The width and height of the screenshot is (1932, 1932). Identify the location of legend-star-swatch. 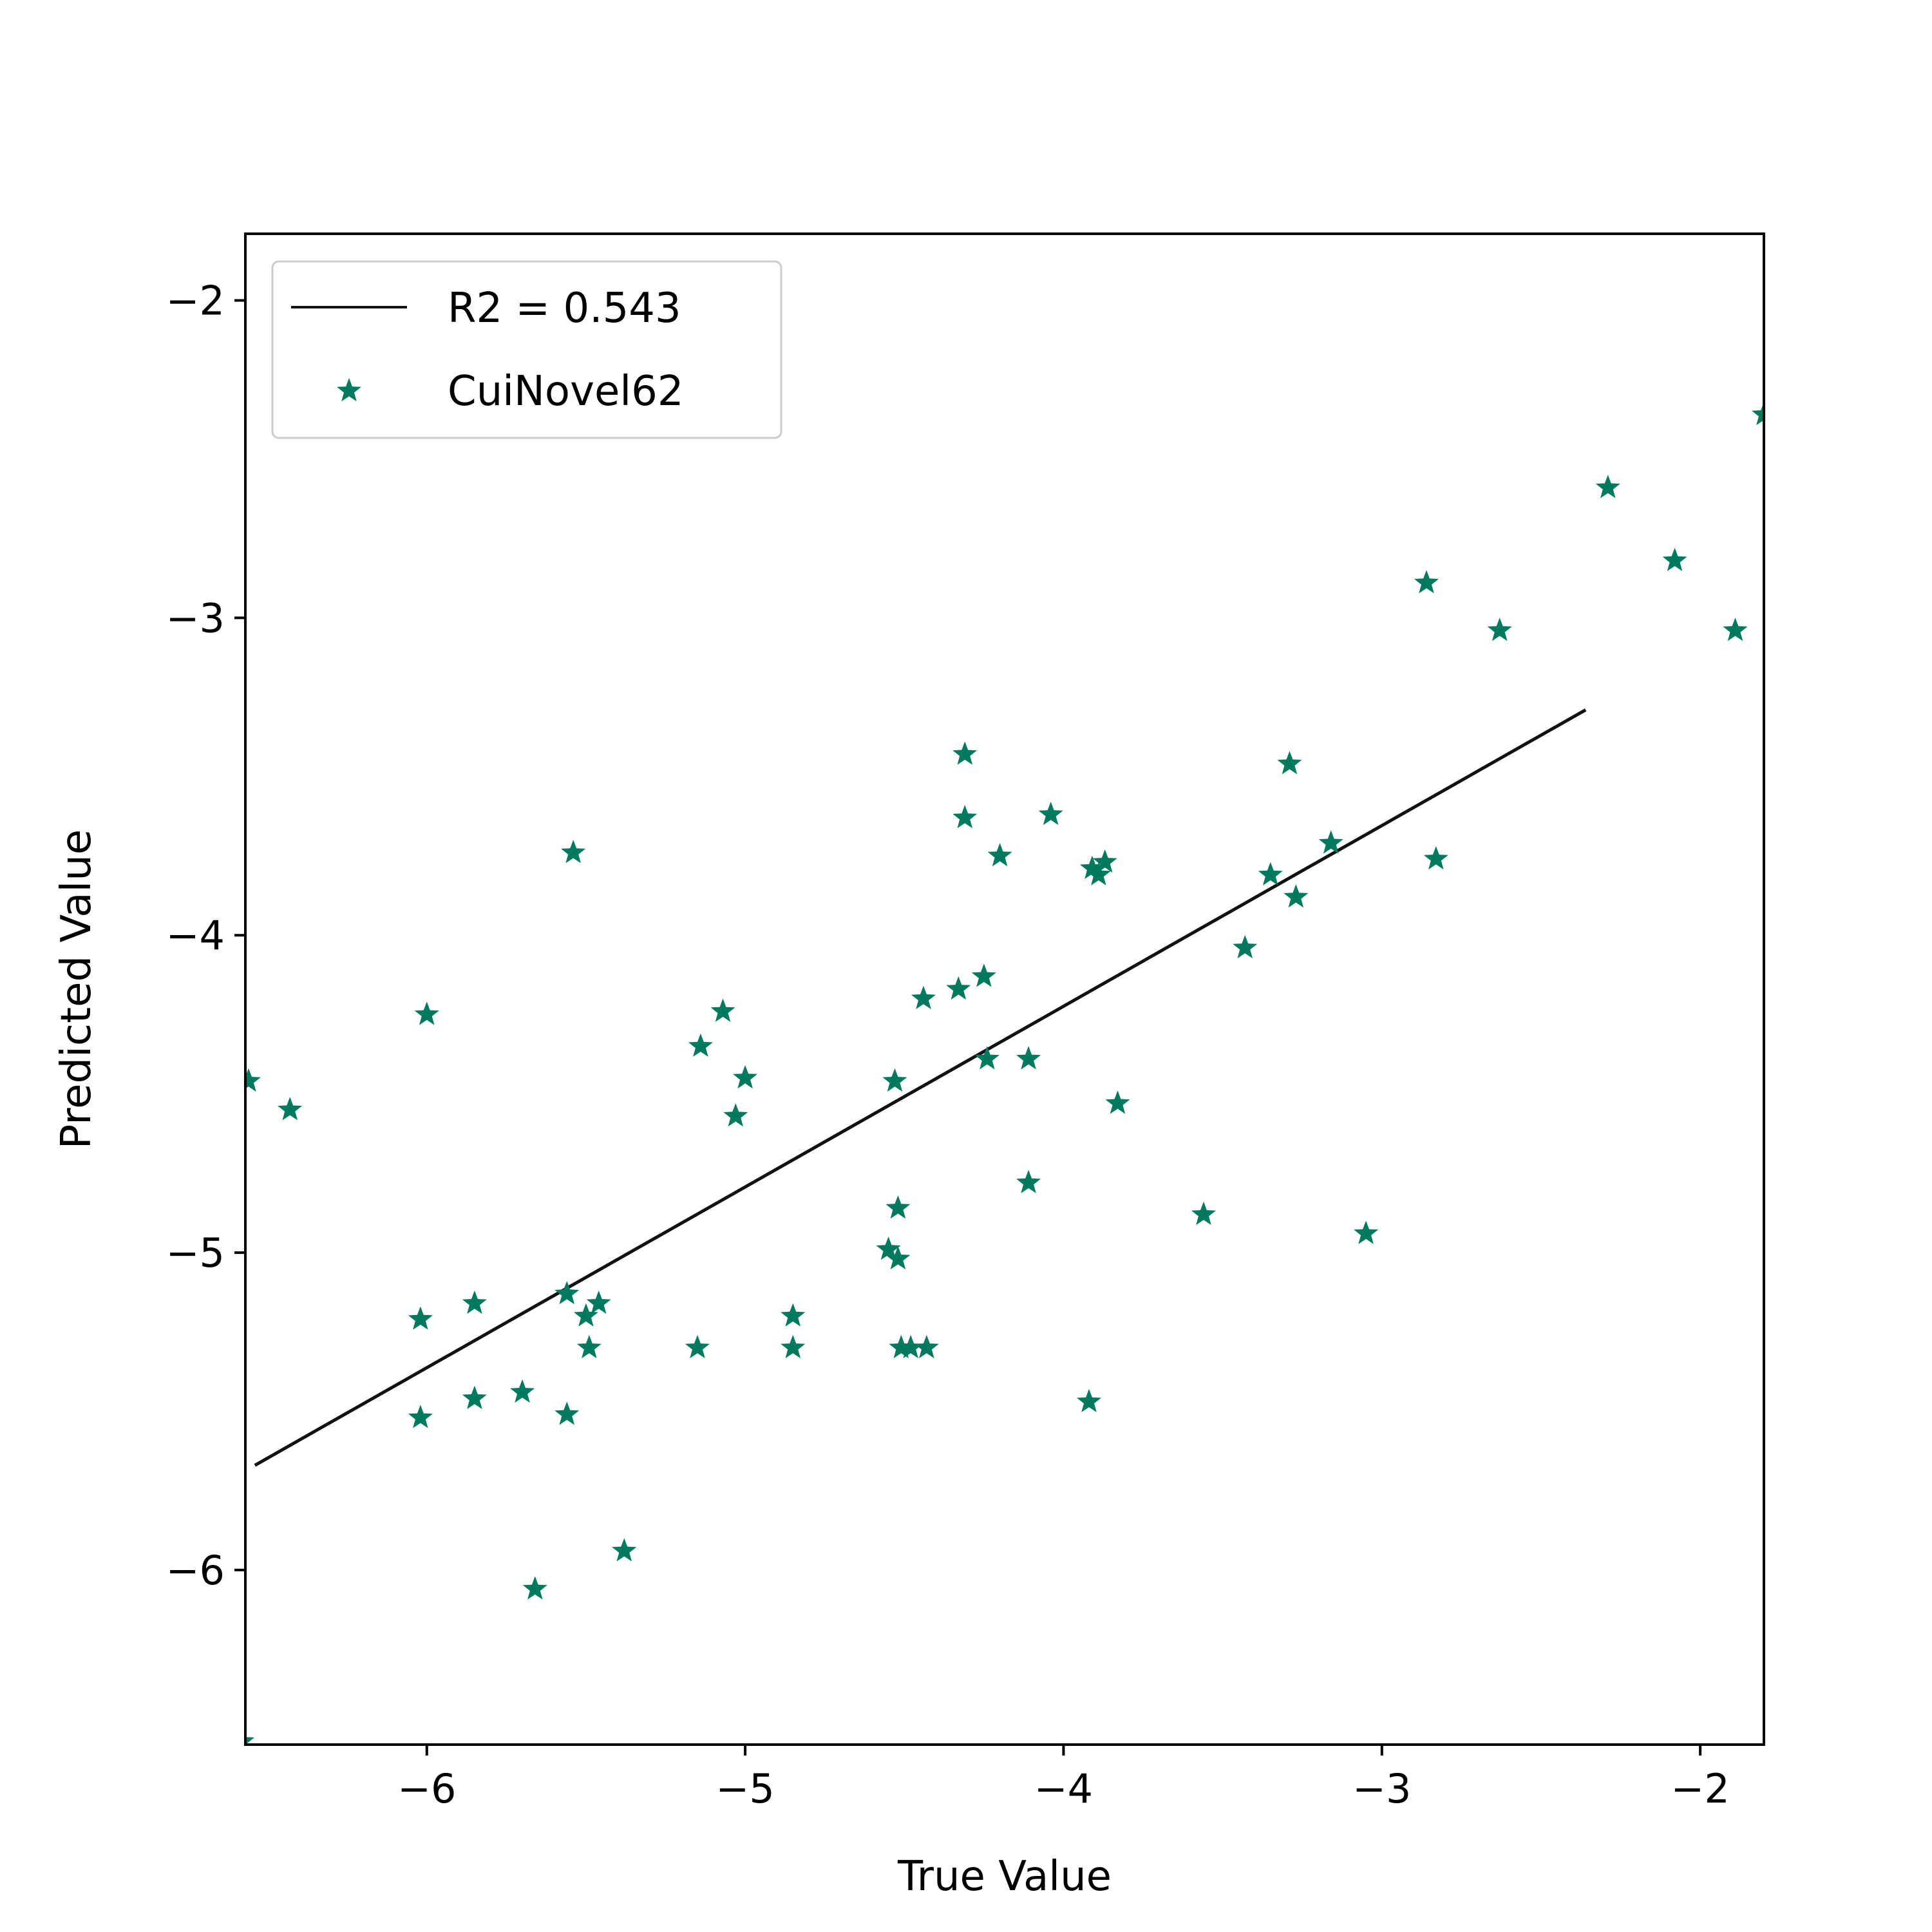
(349, 390).